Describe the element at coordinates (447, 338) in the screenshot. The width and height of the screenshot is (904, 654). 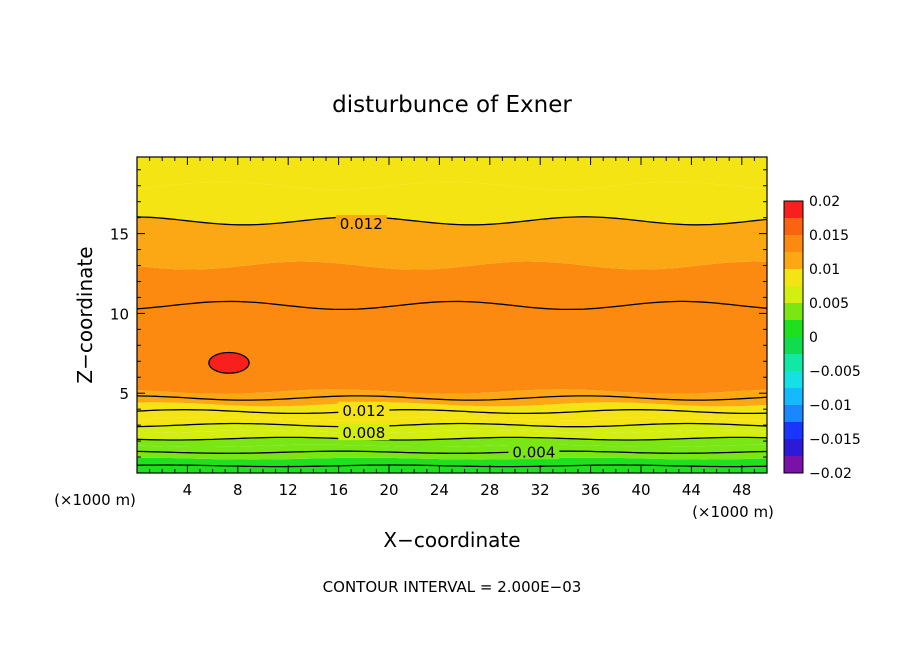
I see `contour-labels: 0.012 0.012 0.008 0.004` at that location.